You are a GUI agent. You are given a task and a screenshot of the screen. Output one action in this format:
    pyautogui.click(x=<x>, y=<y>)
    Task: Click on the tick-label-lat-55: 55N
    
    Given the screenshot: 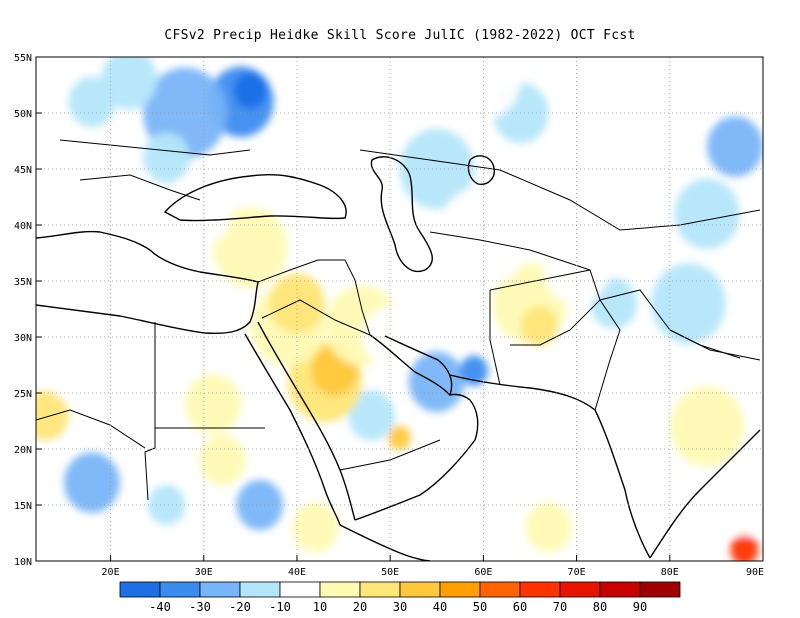 What is the action you would take?
    pyautogui.click(x=23, y=58)
    